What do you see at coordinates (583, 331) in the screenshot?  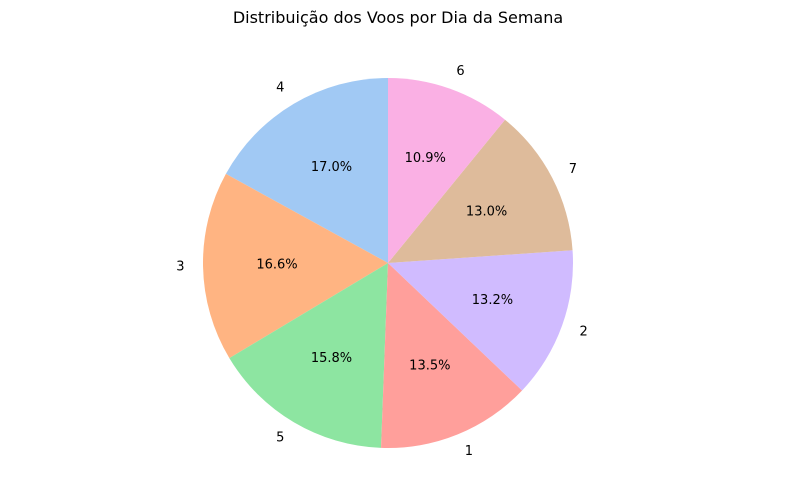 I see `category-label-2: 2` at bounding box center [583, 331].